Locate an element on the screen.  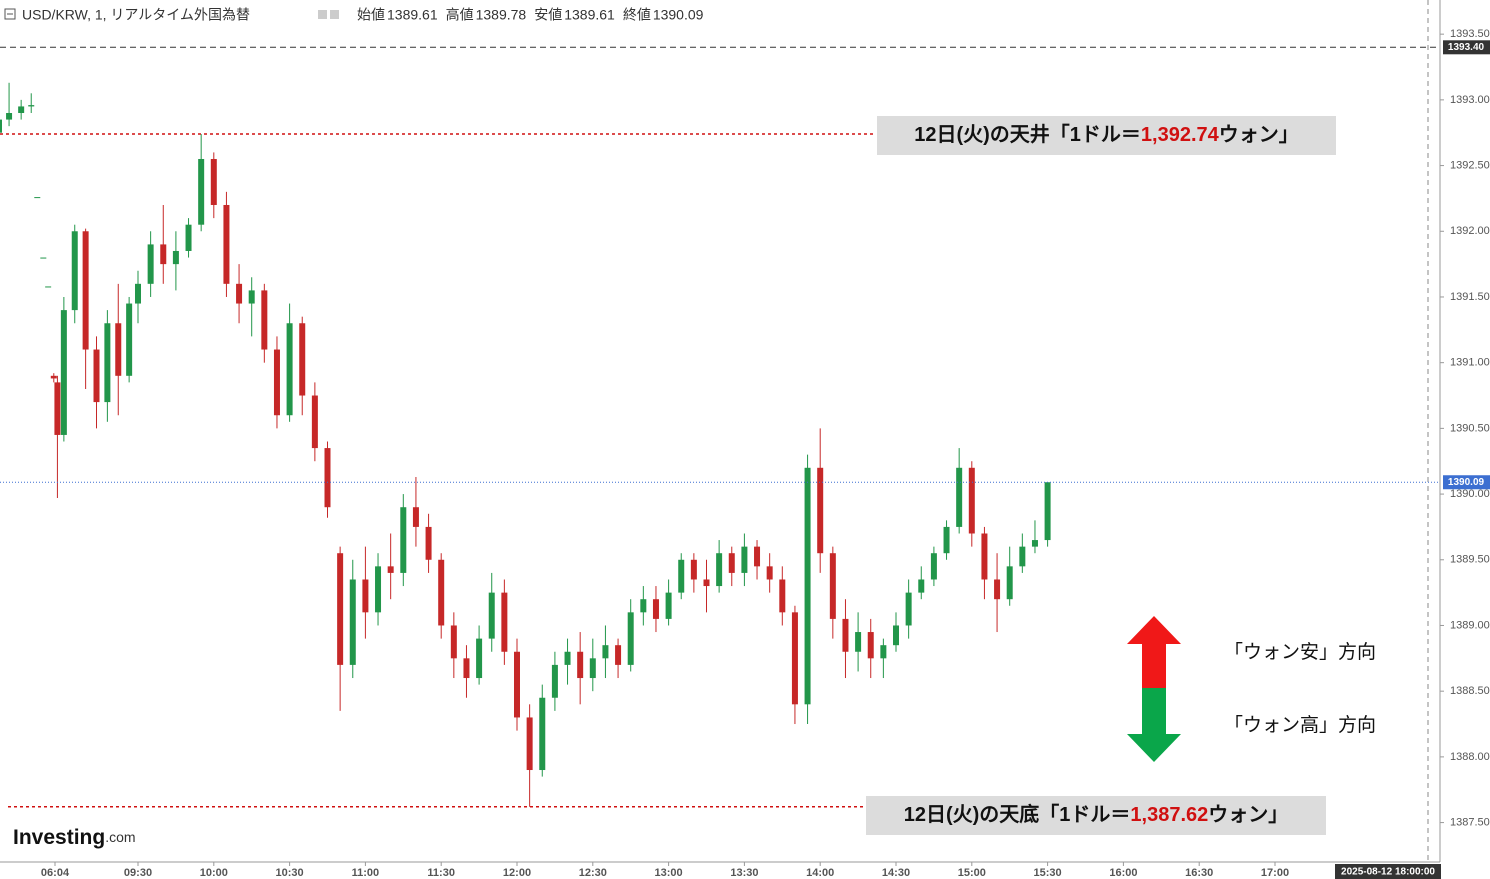
logo-main: Investing is located at coordinates (59, 837).